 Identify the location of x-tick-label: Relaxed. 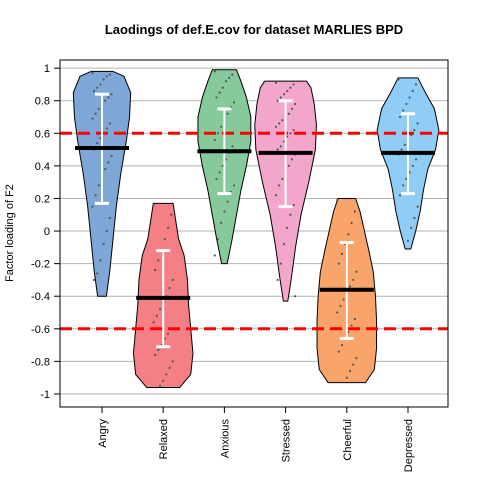
(164, 439).